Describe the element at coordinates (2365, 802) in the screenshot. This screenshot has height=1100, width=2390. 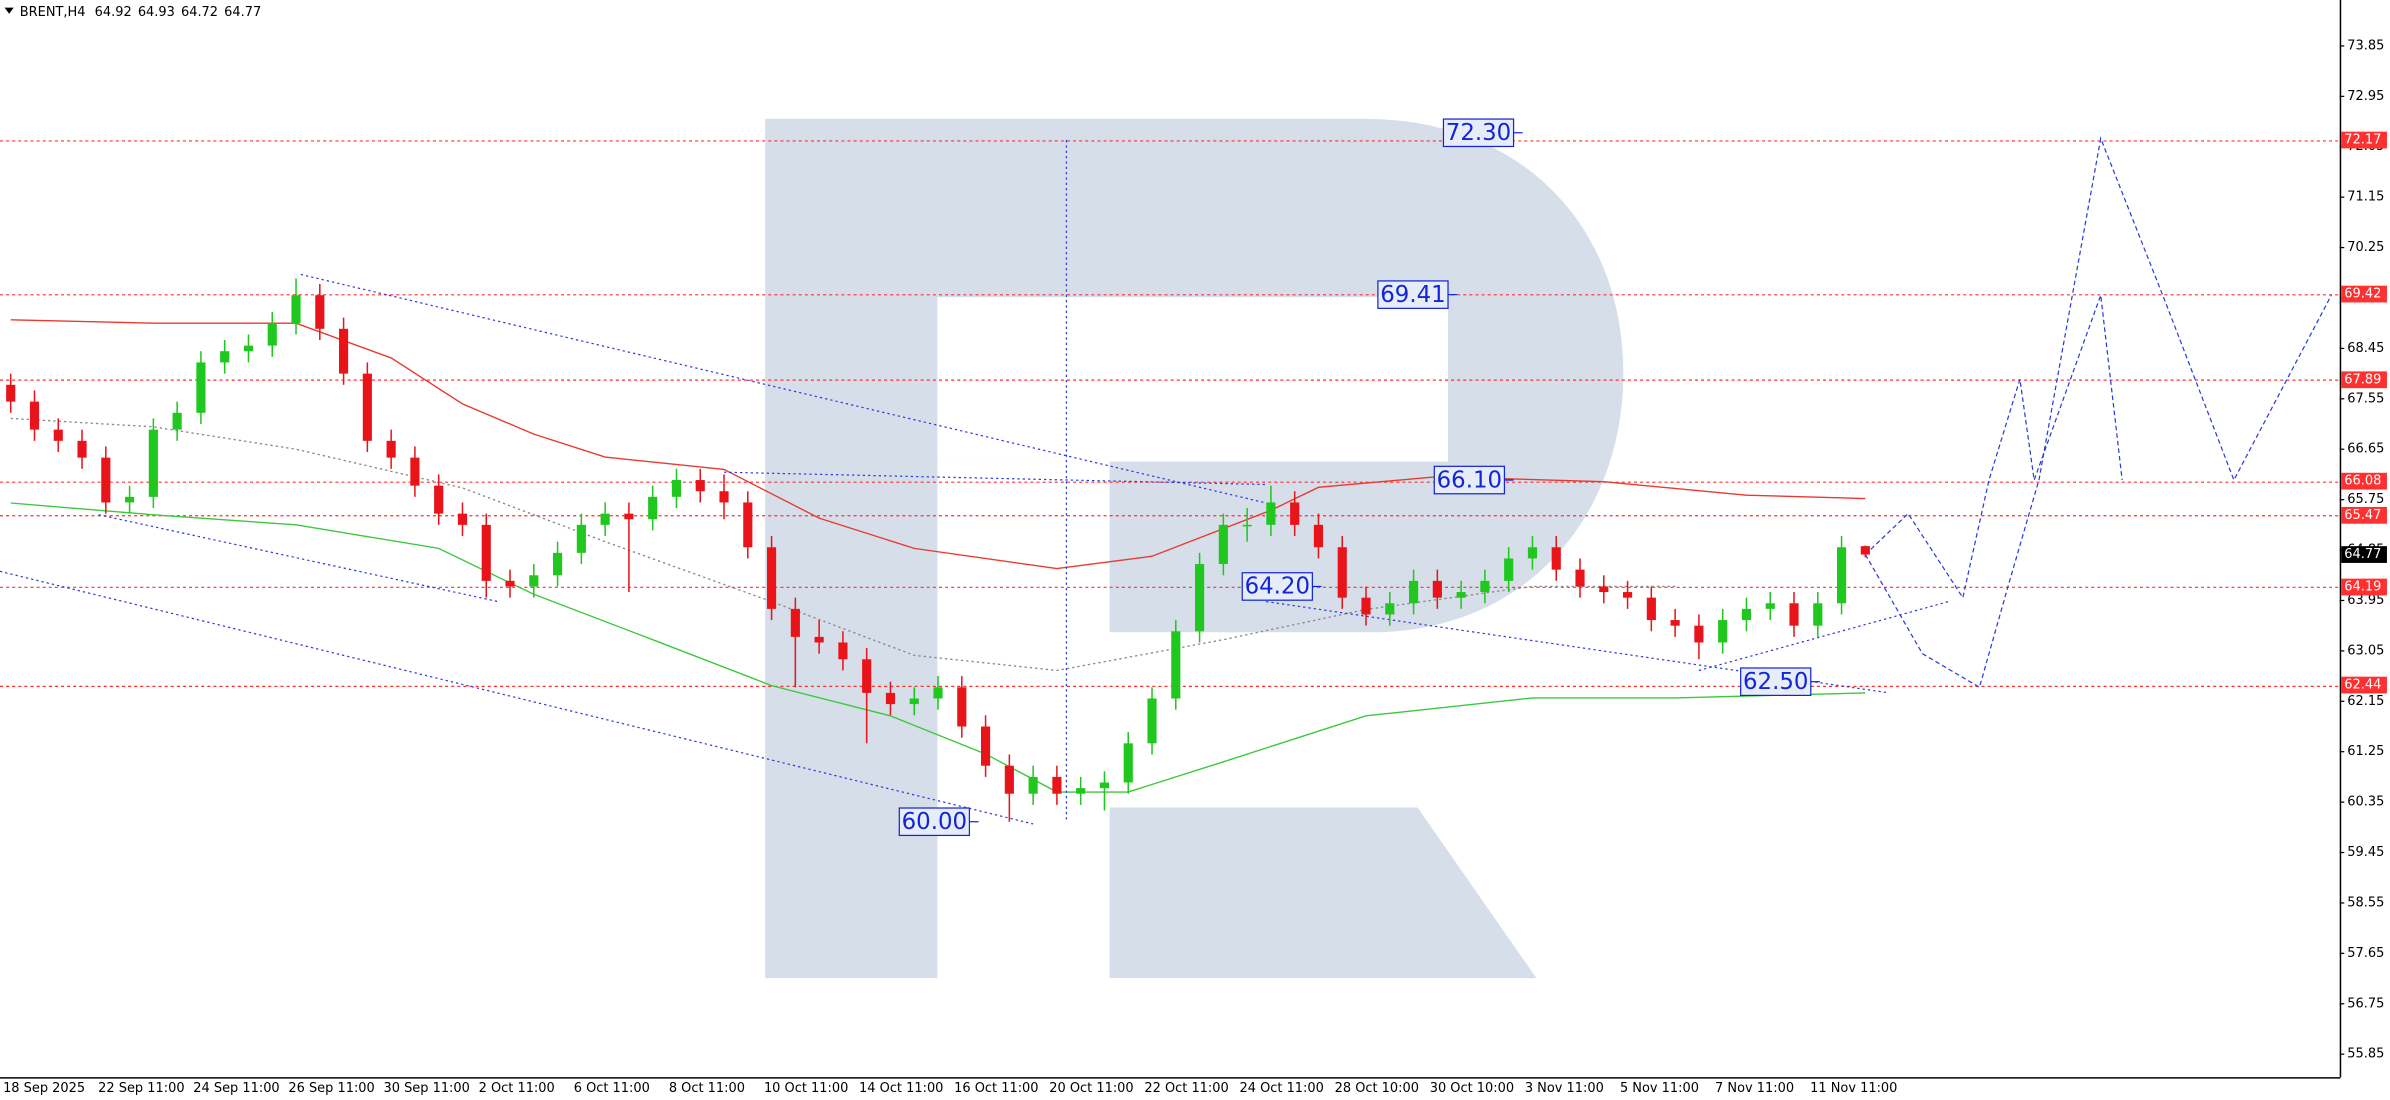
I see `y-tick-label: 60.35` at that location.